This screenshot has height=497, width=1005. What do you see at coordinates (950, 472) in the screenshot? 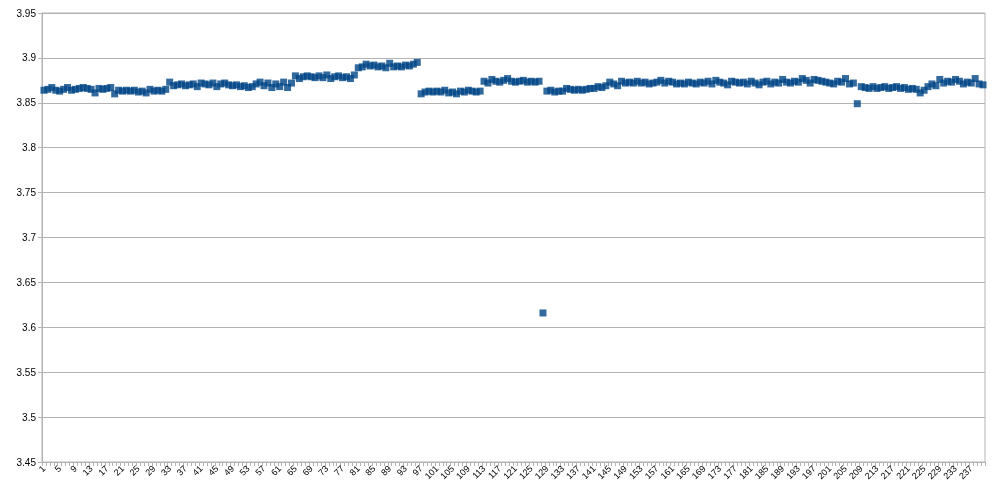
I see `x-tick-label: 233` at bounding box center [950, 472].